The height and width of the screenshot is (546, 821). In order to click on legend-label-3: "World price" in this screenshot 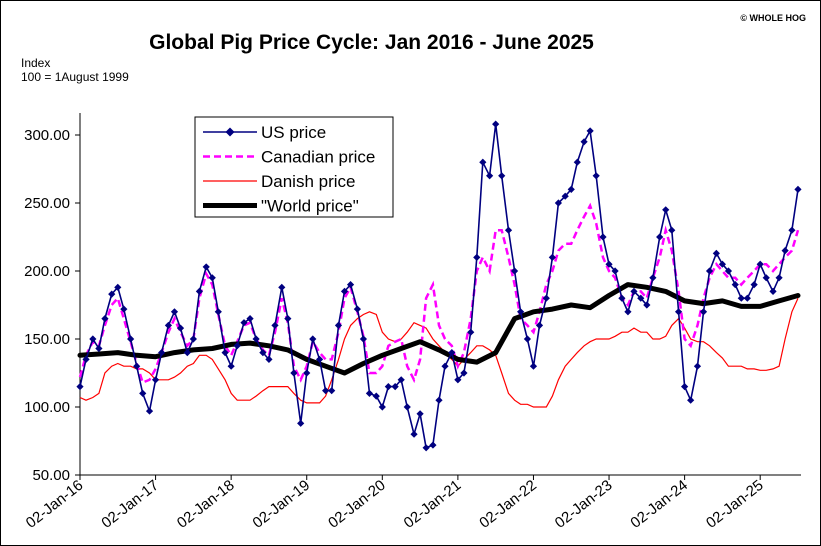, I will do `click(310, 206)`.